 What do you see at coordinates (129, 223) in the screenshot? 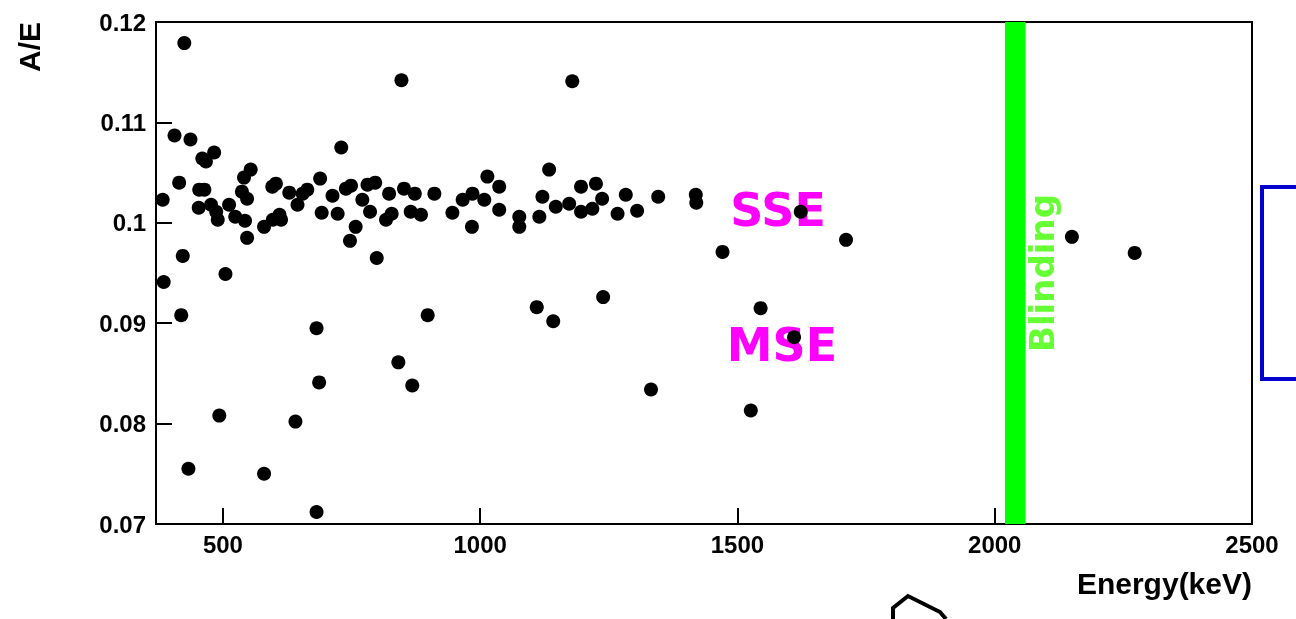
I see `y-tick-label: 0.1` at bounding box center [129, 223].